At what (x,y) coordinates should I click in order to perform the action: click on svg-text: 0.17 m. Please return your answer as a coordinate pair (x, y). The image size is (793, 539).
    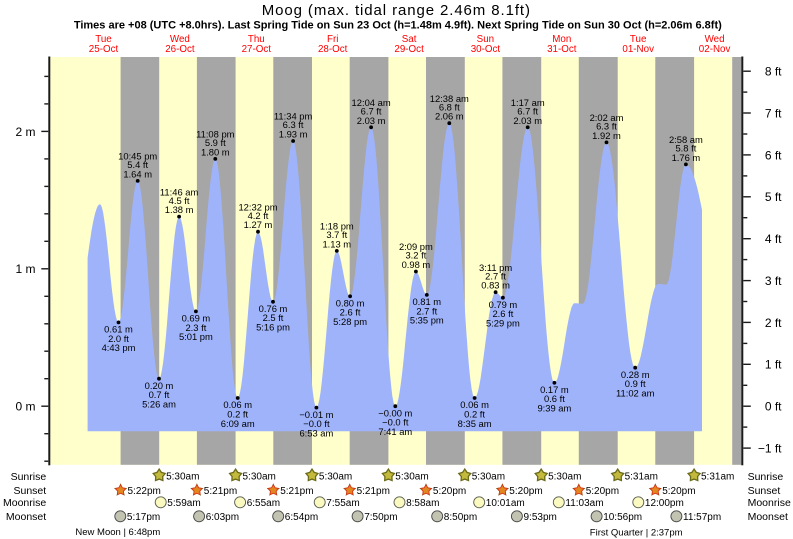
    Looking at the image, I should click on (554, 389).